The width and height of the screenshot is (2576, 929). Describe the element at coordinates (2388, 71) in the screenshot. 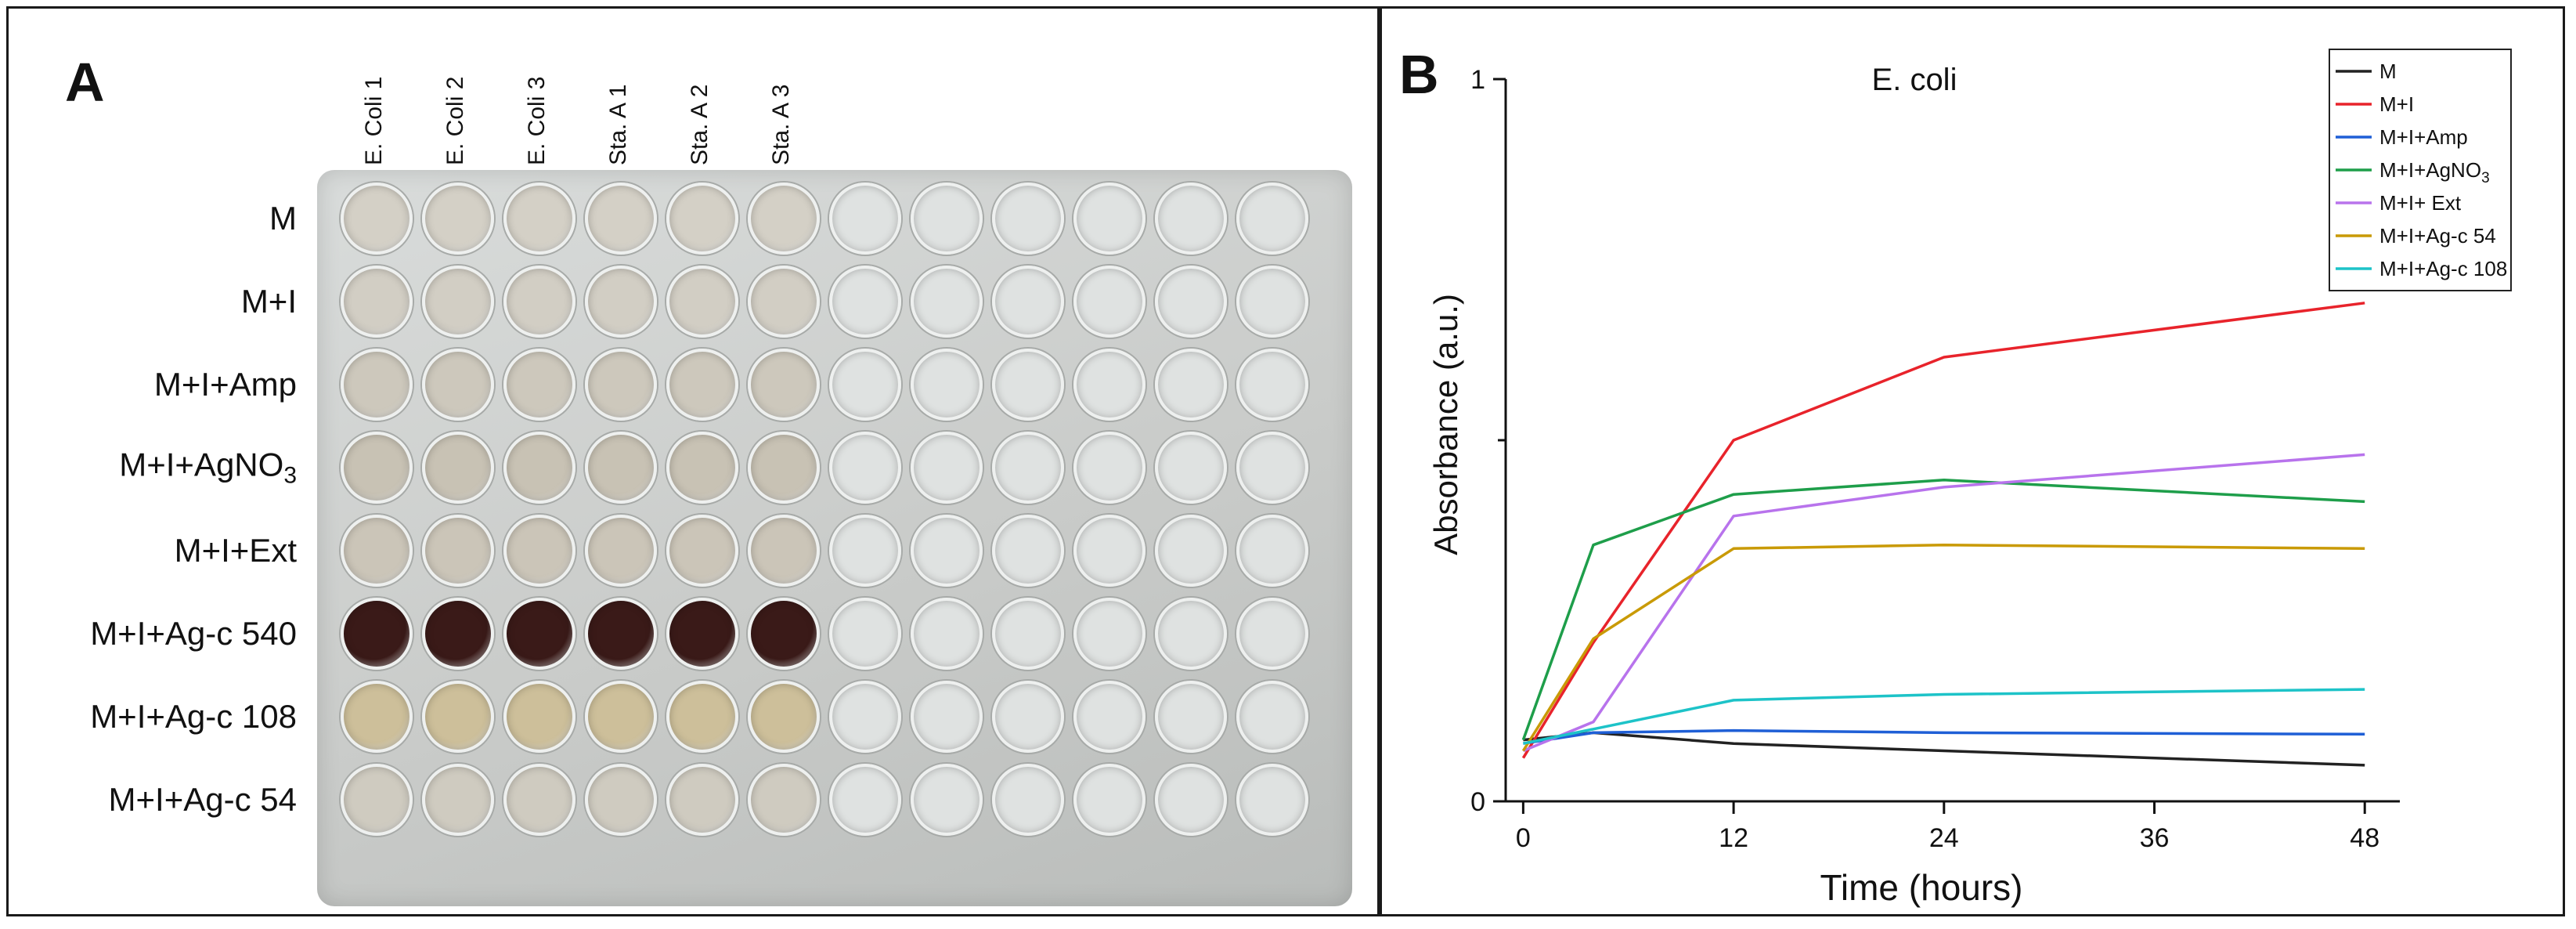

I see `legend-label: M` at that location.